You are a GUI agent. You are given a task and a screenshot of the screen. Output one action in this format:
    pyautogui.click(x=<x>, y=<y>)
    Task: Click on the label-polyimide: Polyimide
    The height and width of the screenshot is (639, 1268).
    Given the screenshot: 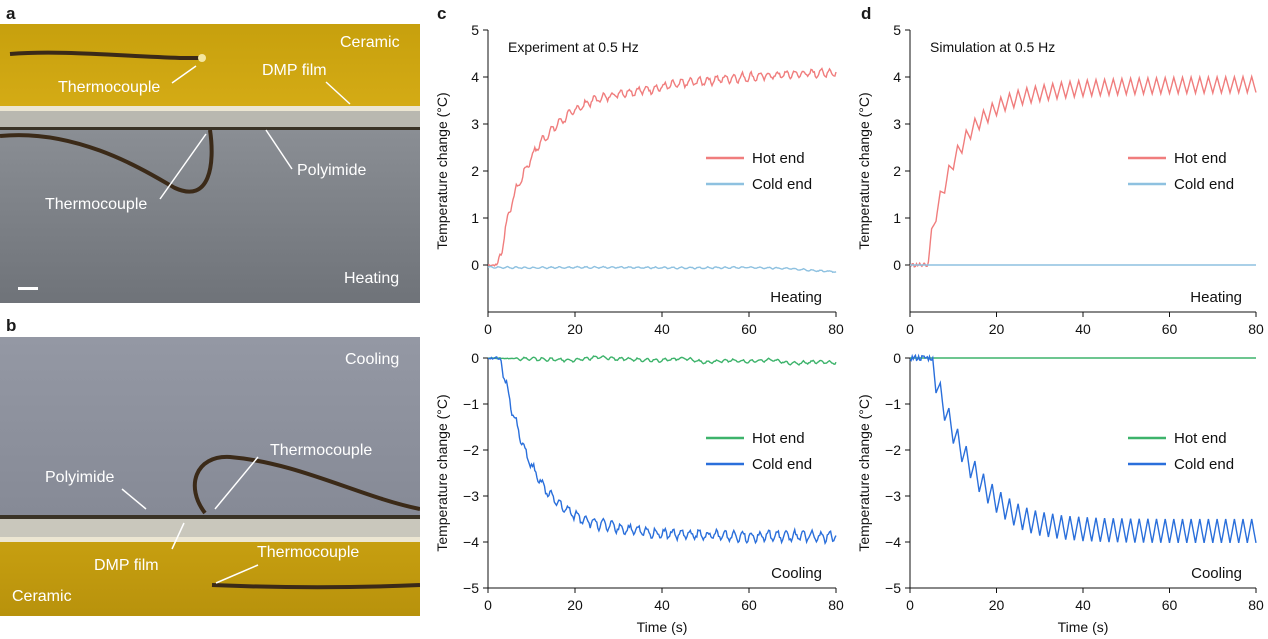 What is the action you would take?
    pyautogui.click(x=332, y=170)
    